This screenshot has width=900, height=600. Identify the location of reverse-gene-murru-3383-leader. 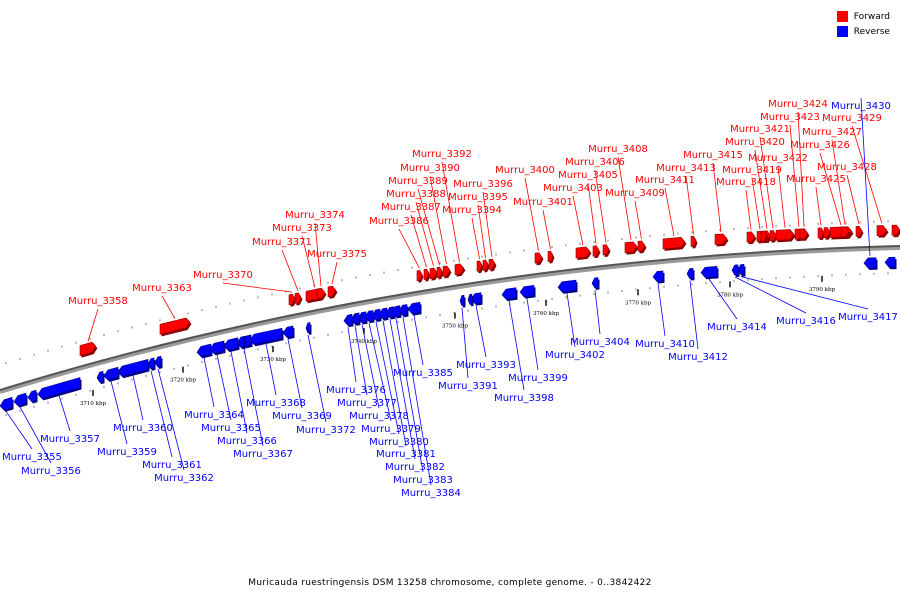
(409, 395).